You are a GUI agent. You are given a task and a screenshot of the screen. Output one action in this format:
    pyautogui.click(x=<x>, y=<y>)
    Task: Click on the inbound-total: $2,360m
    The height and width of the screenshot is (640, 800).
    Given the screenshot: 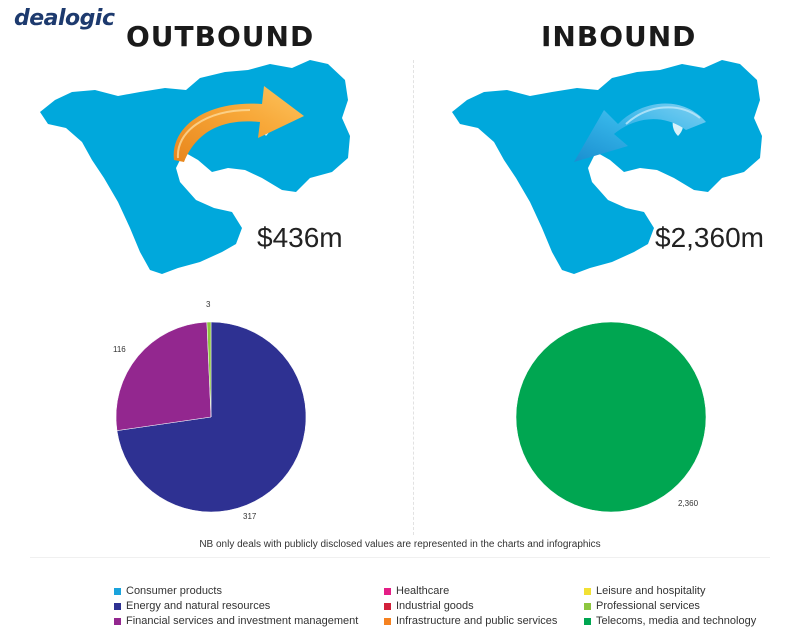 What is the action you would take?
    pyautogui.click(x=709, y=237)
    